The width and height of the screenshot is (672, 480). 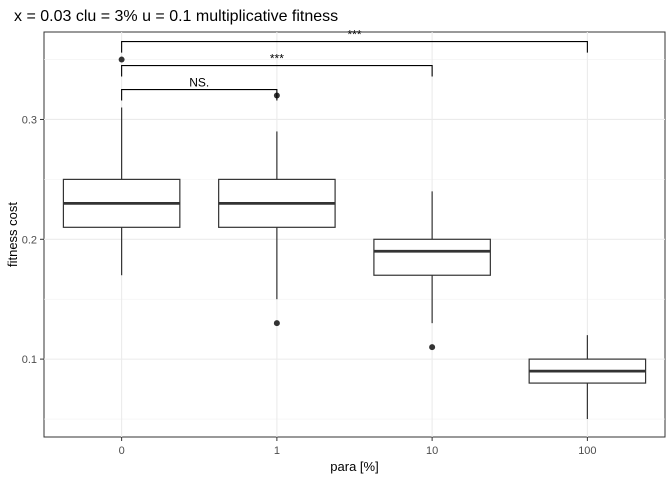 I want to click on x-tick-label: 10, so click(x=432, y=451).